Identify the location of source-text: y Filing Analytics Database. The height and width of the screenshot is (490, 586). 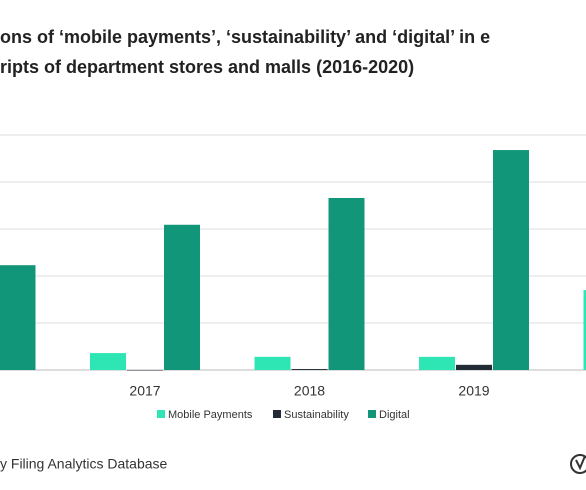
(84, 464).